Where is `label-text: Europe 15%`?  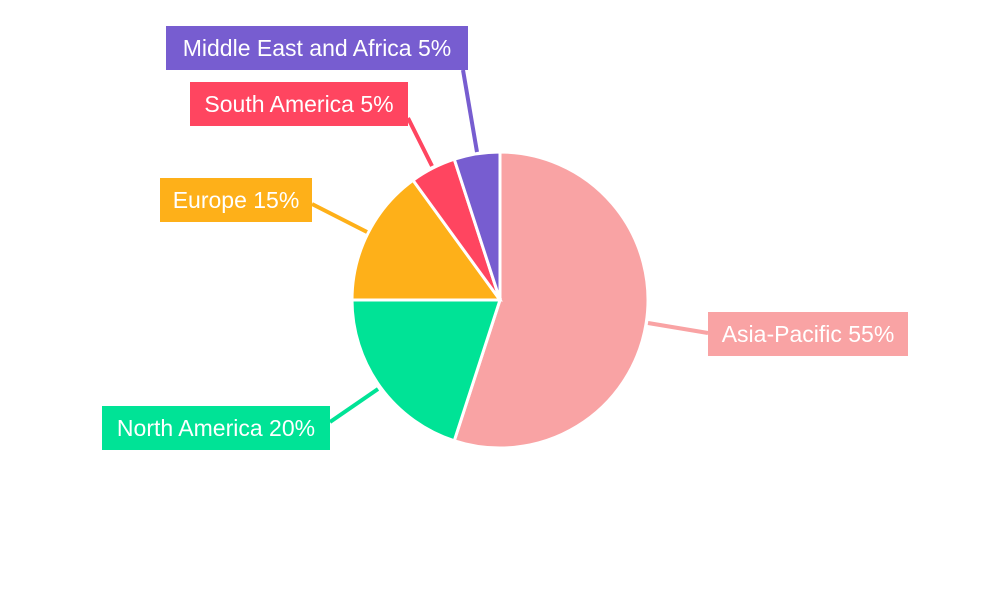 label-text: Europe 15% is located at coordinates (236, 200).